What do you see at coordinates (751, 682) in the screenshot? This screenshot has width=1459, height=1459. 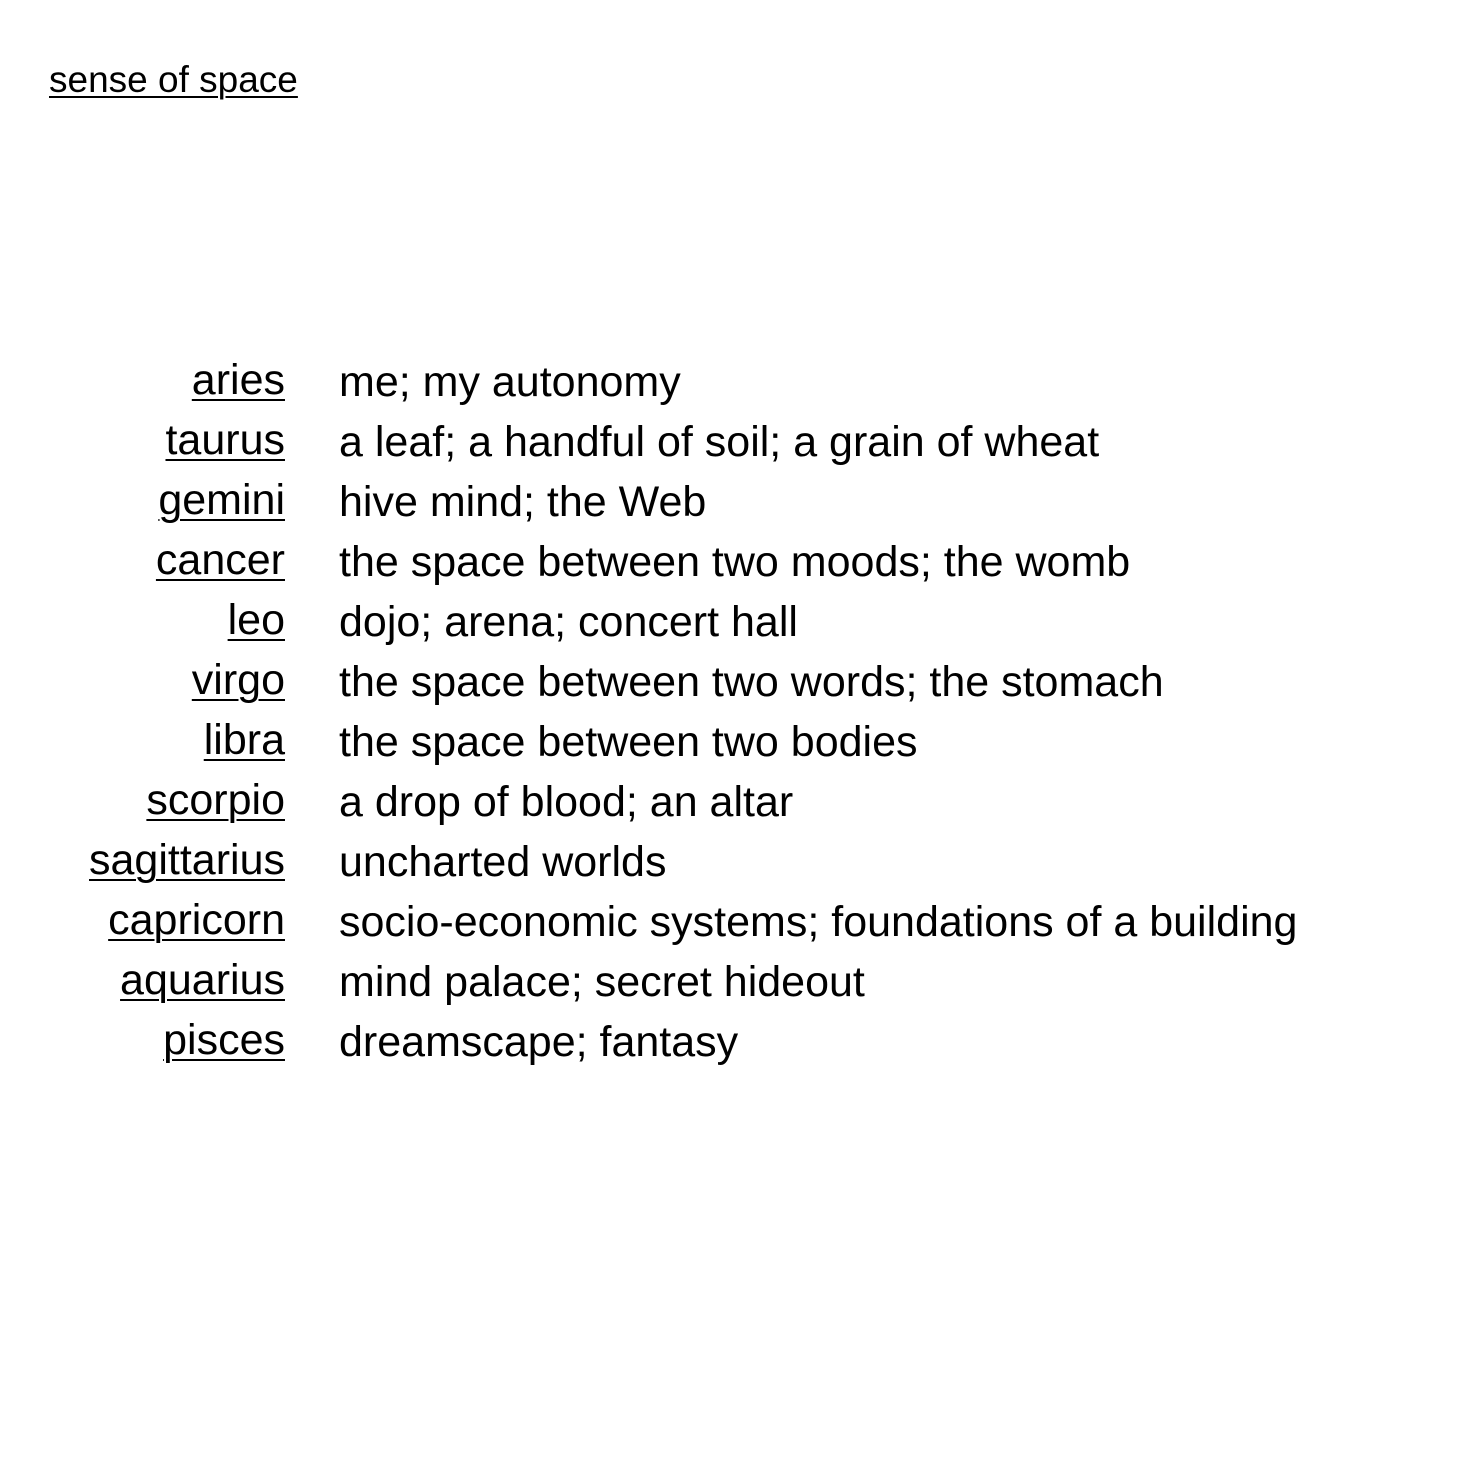 I see `sign-meaning-virgo: the space between two words; the stomach` at bounding box center [751, 682].